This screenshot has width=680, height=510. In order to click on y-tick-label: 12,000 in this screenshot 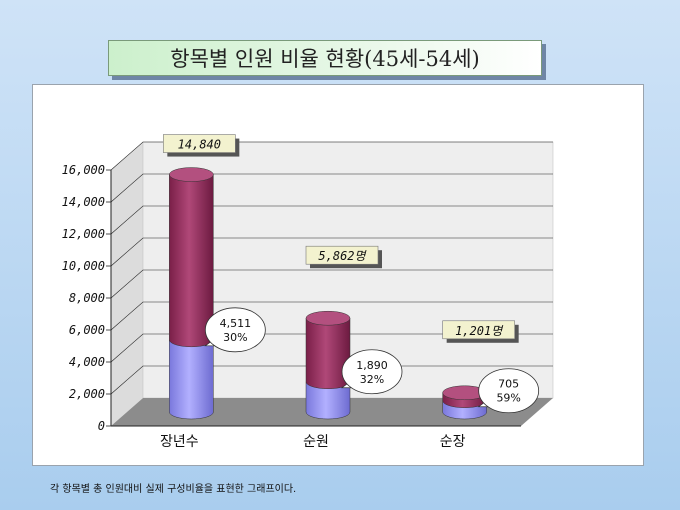, I will do `click(83, 234)`.